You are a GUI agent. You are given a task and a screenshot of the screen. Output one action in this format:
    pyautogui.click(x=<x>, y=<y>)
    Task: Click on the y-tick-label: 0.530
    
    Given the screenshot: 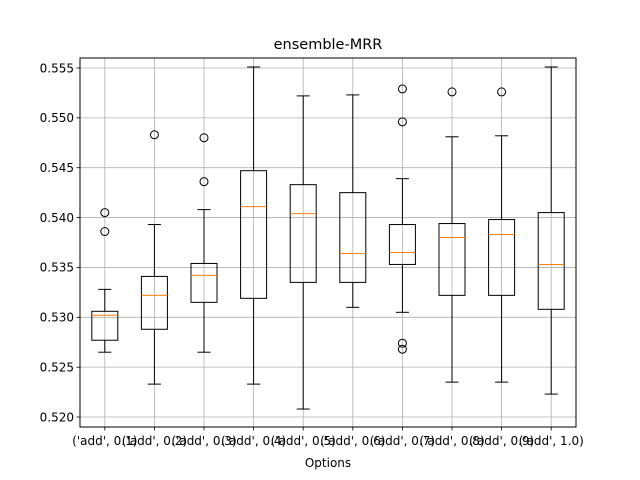 What is the action you would take?
    pyautogui.click(x=57, y=318)
    